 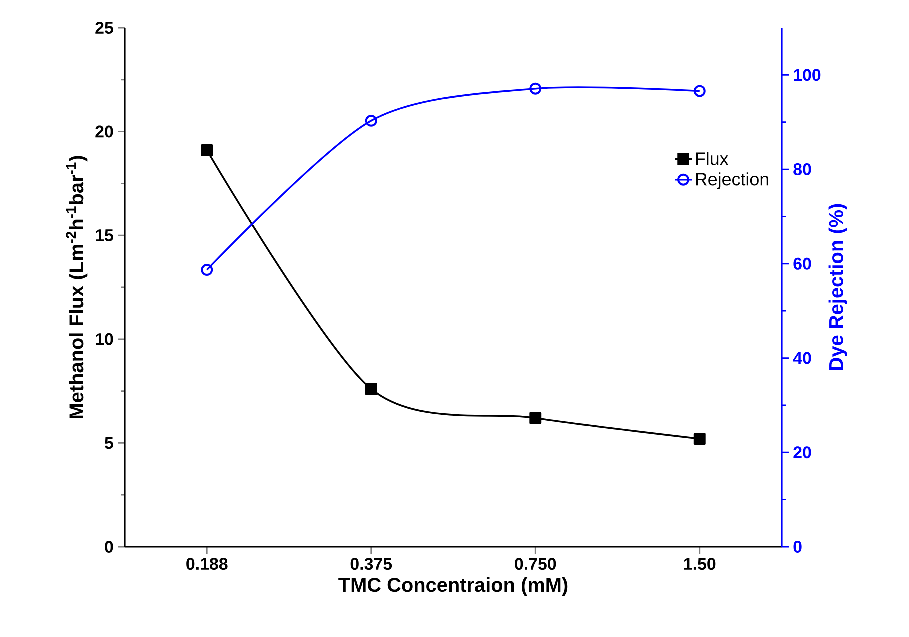 What do you see at coordinates (453, 587) in the screenshot?
I see `x-axis-title: TMC Concentraion (mM)` at bounding box center [453, 587].